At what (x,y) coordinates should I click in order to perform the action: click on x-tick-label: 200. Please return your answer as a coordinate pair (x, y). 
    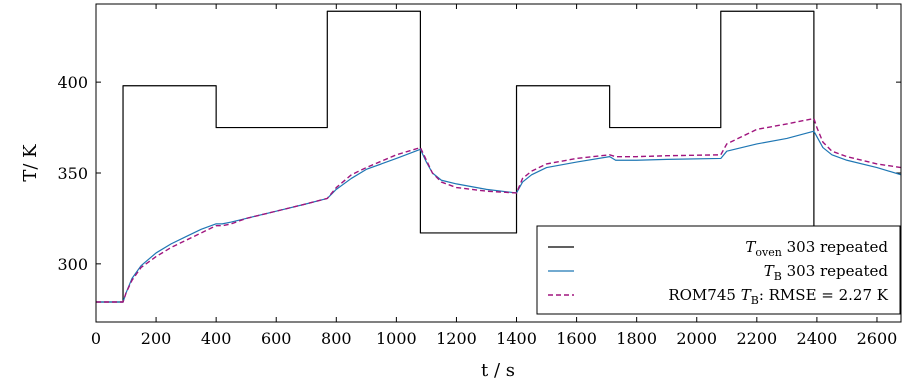
    Looking at the image, I should click on (156, 338).